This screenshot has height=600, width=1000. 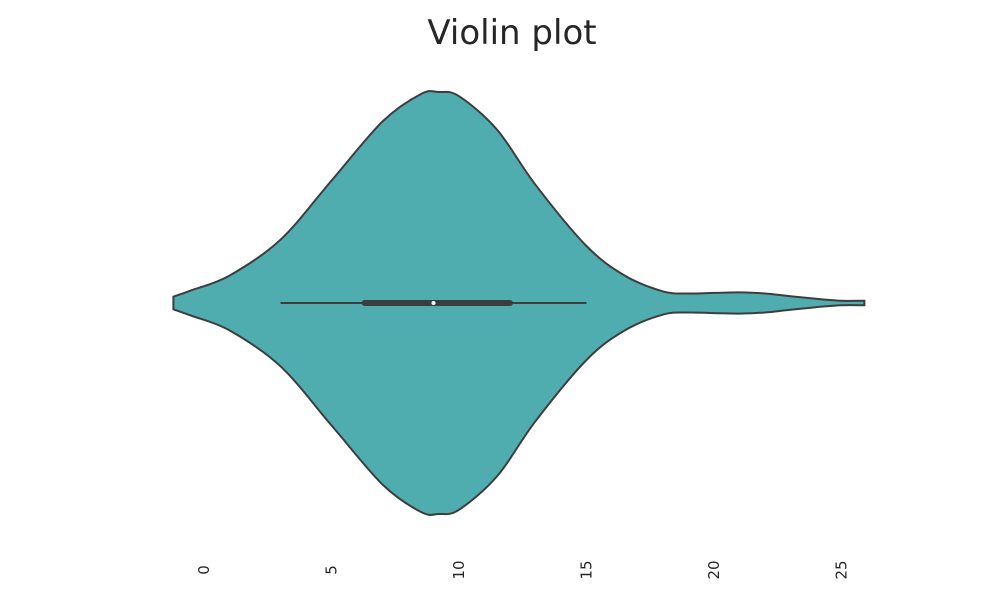 What do you see at coordinates (511, 33) in the screenshot?
I see `chart-title: Violin plot` at bounding box center [511, 33].